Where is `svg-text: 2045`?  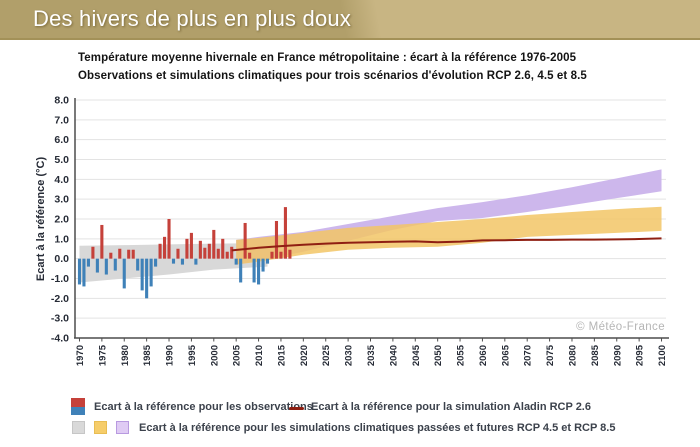
svg-text: 2045 is located at coordinates (416, 355).